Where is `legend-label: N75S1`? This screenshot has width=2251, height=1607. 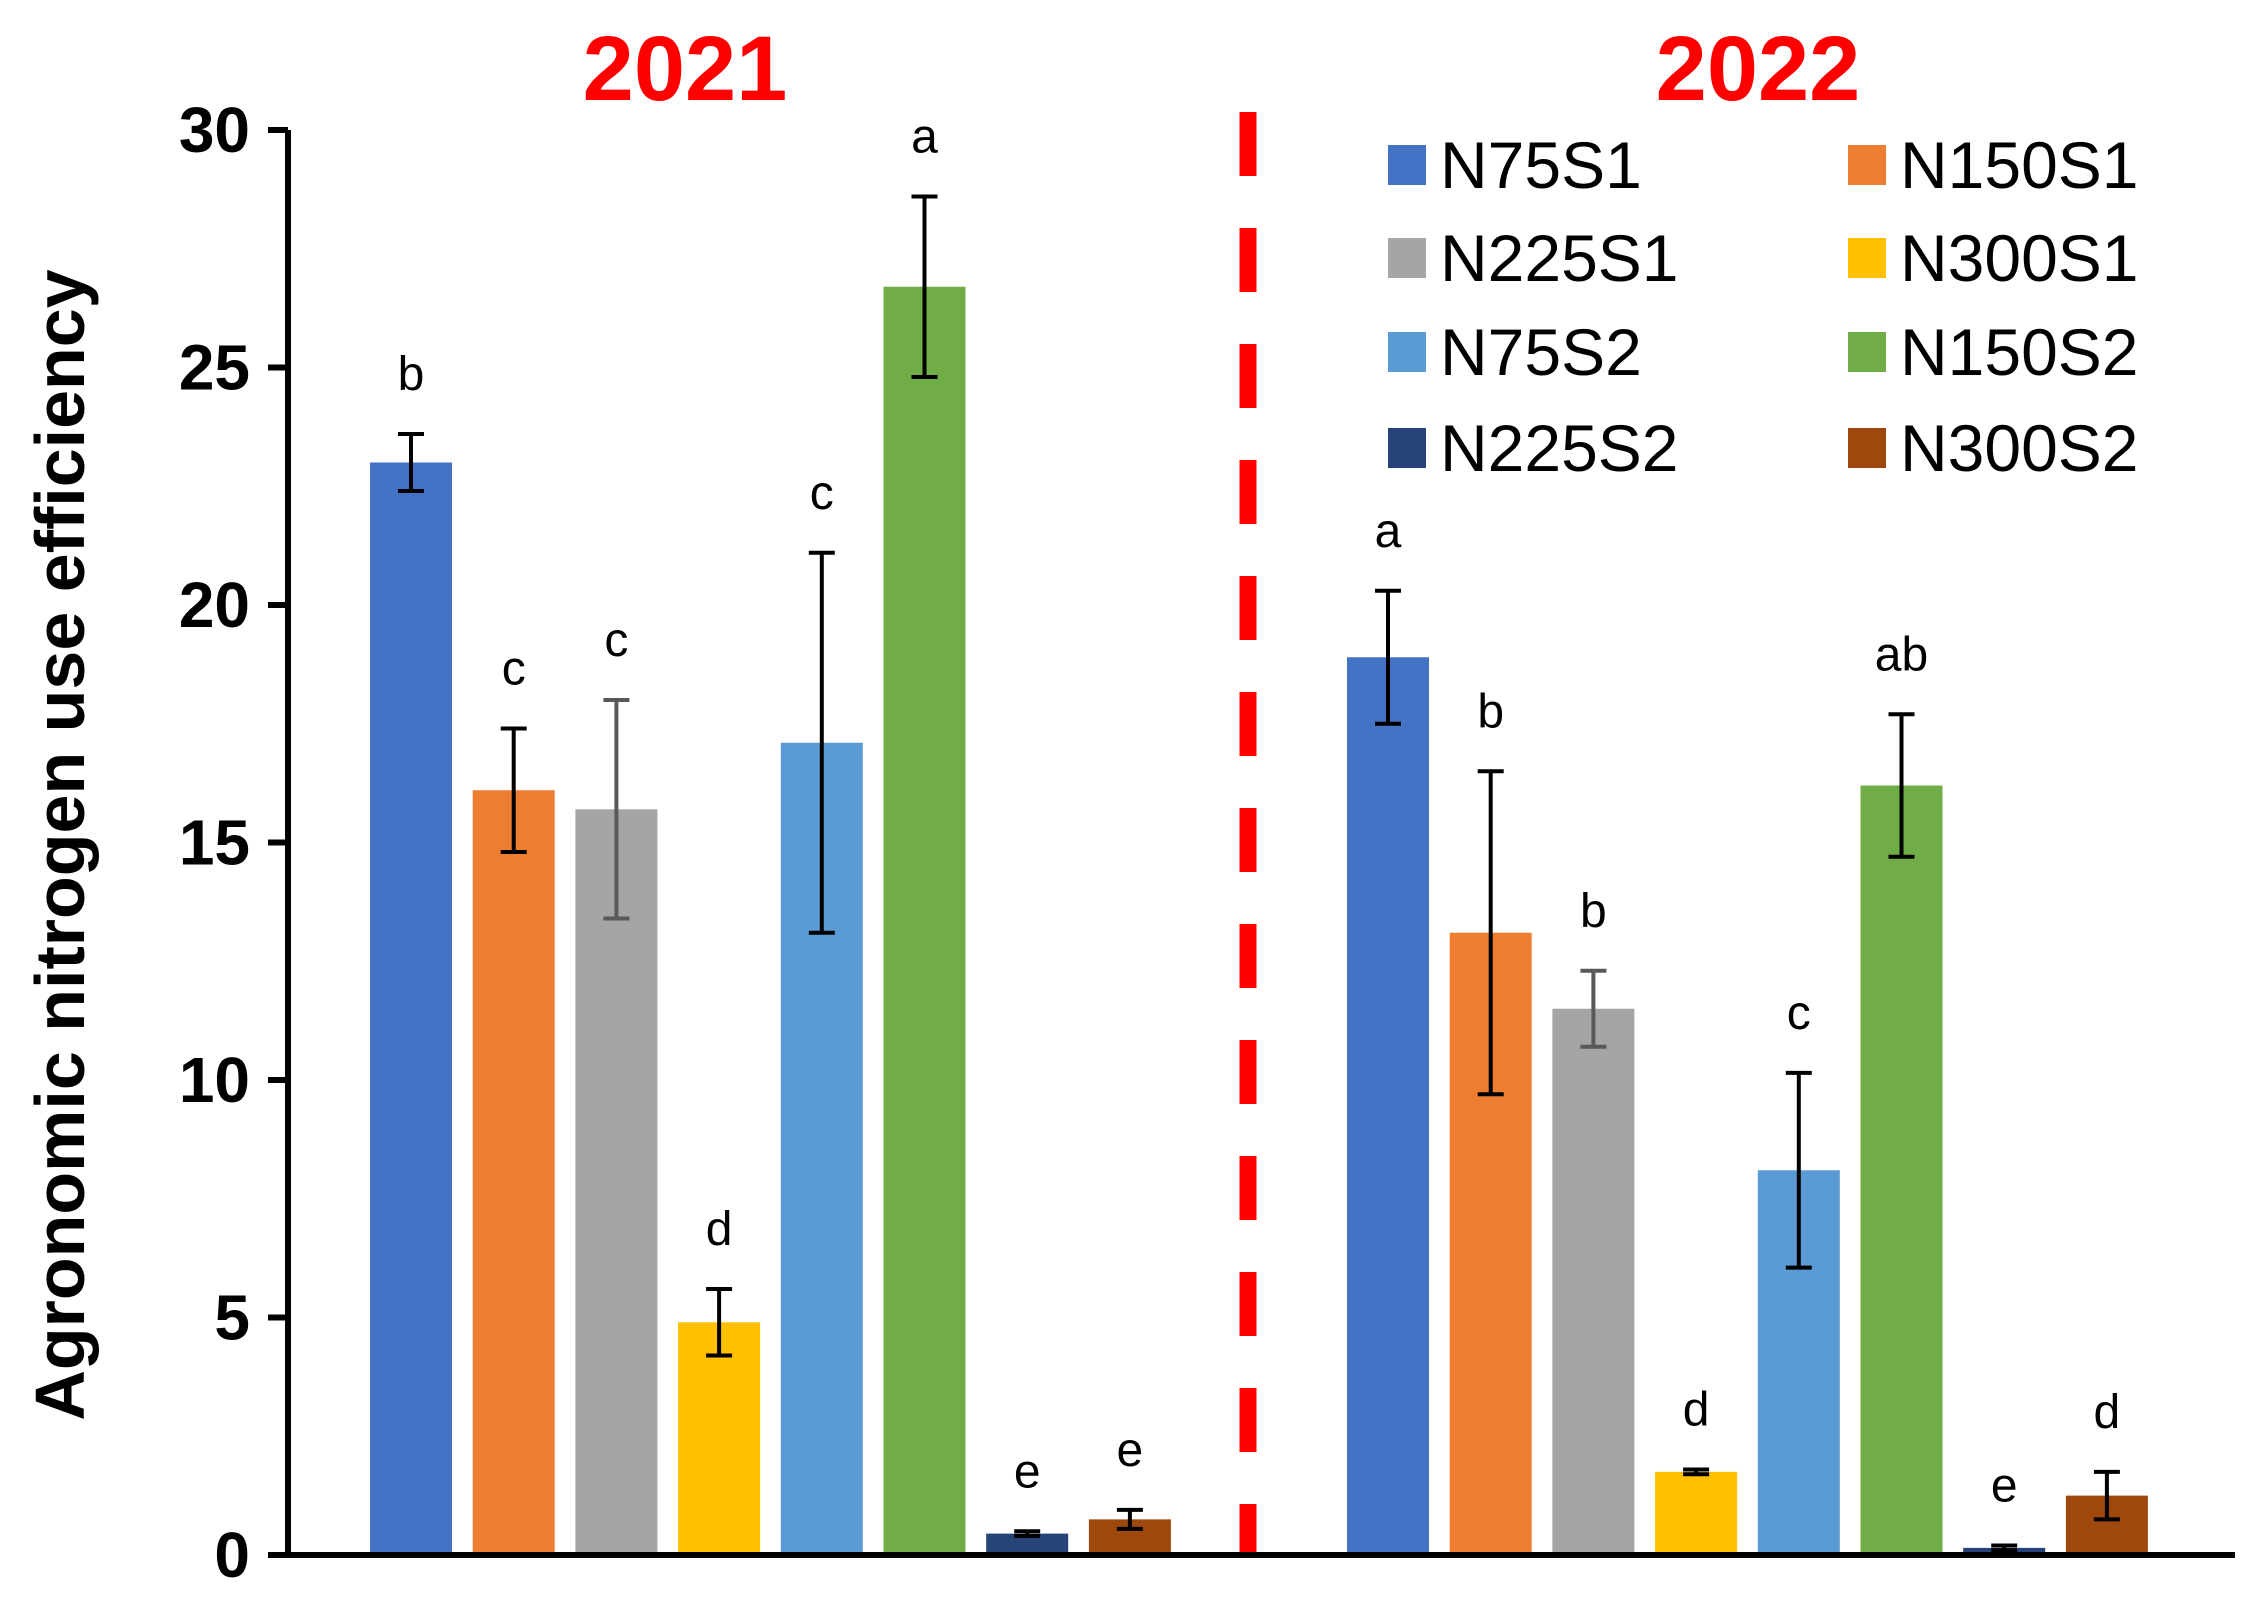
legend-label: N75S1 is located at coordinates (1541, 165).